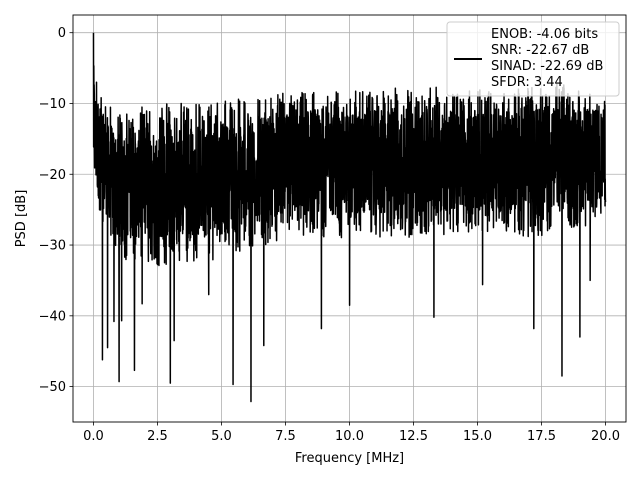 Image resolution: width=640 pixels, height=480 pixels. Describe the element at coordinates (527, 82) in the screenshot. I see `legend-sfdr: SFDR: 3.44` at that location.